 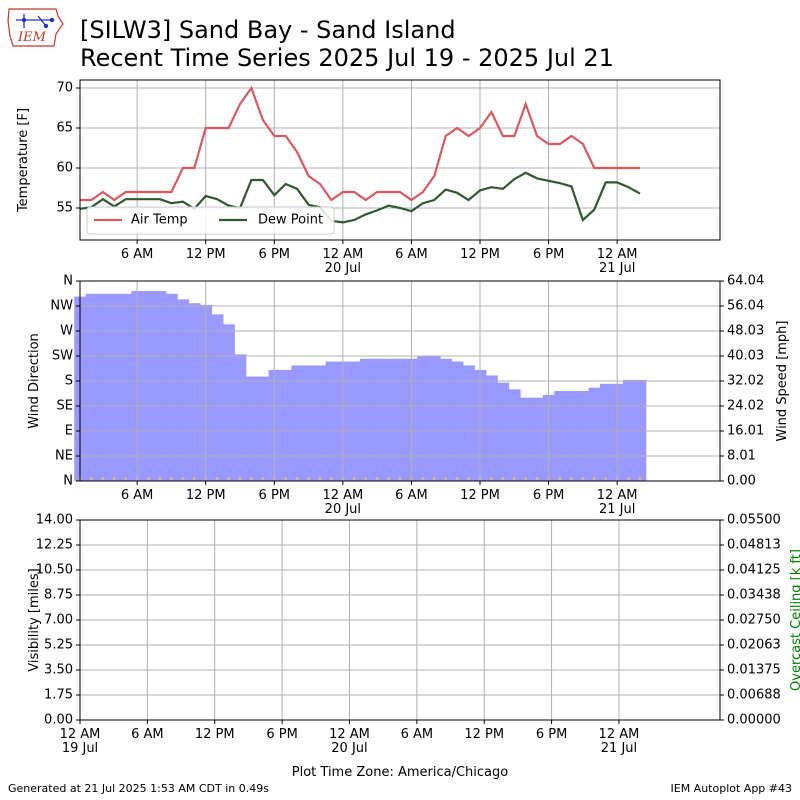 What do you see at coordinates (741, 455) in the screenshot?
I see `y2-tick-label: 8.01` at bounding box center [741, 455].